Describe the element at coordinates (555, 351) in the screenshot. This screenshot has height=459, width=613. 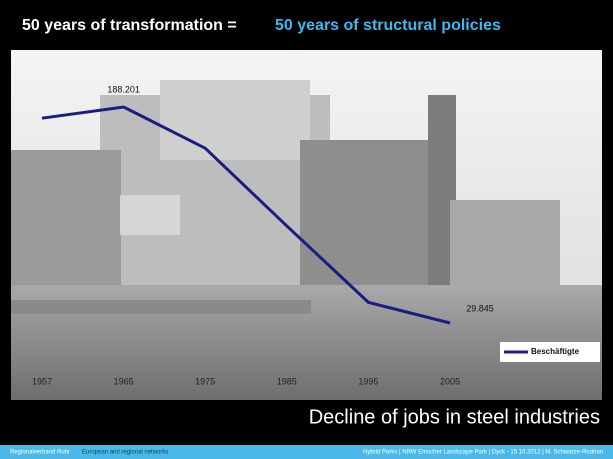
I see `legend-label: Beschäftigte` at that location.